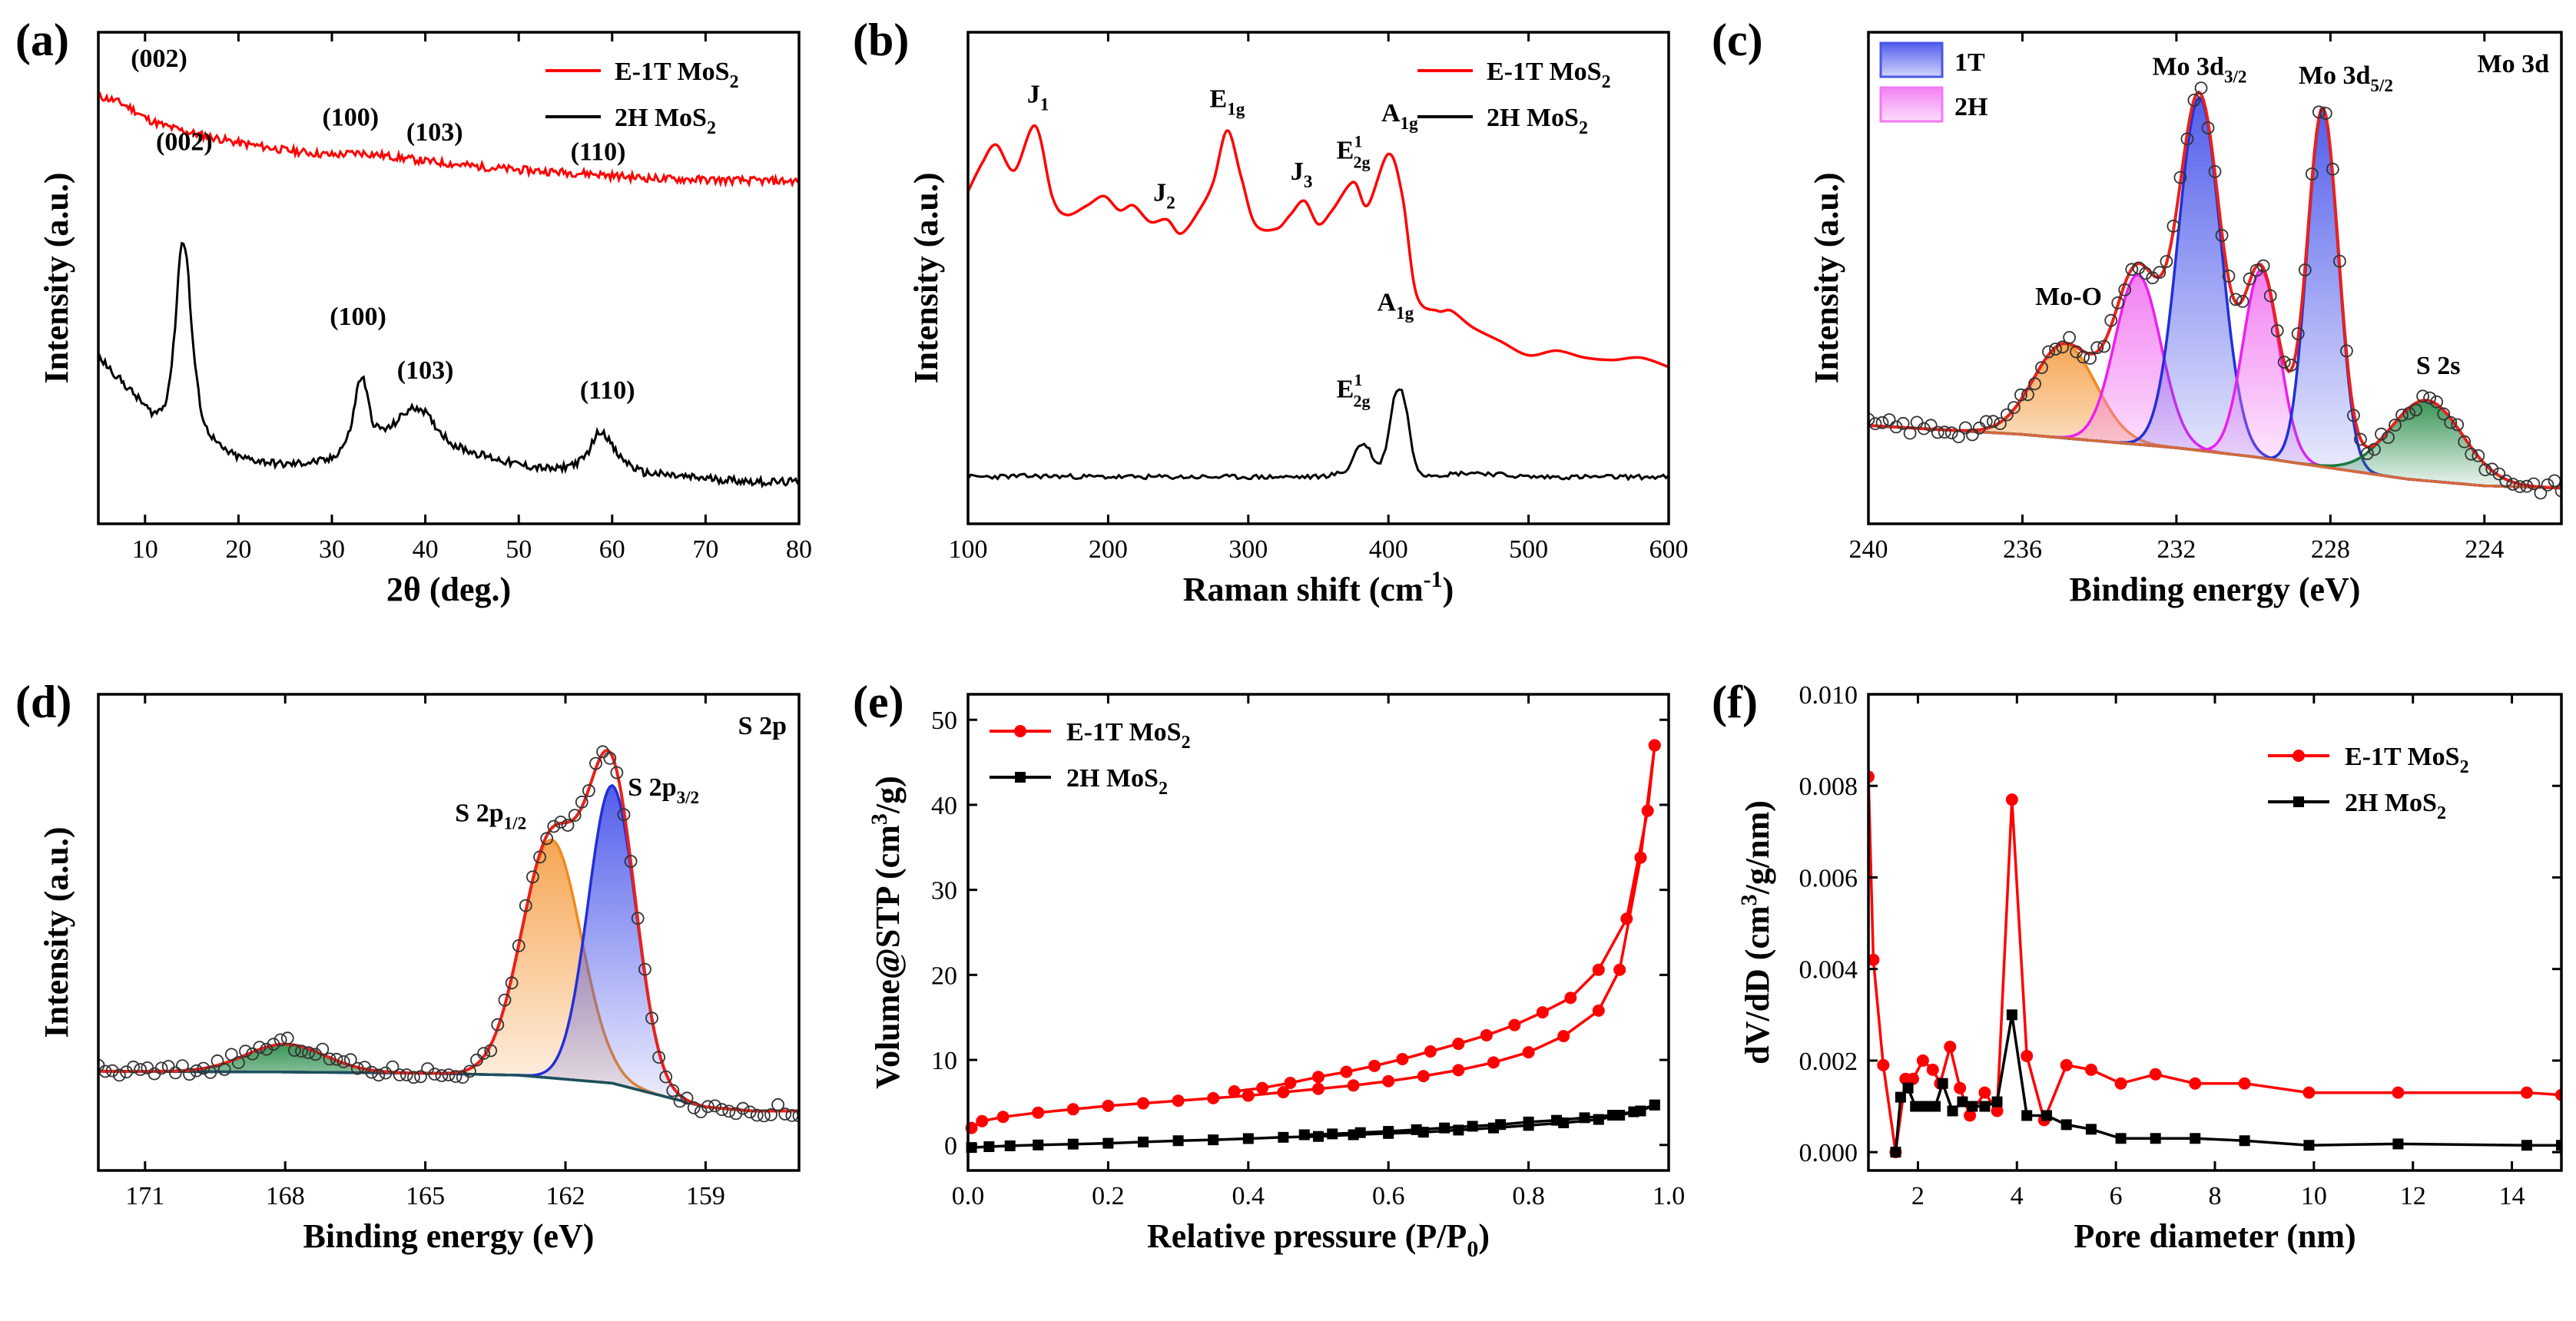  Describe the element at coordinates (2346, 78) in the screenshot. I see `peak-label-2: Mo 3d5/2` at that location.